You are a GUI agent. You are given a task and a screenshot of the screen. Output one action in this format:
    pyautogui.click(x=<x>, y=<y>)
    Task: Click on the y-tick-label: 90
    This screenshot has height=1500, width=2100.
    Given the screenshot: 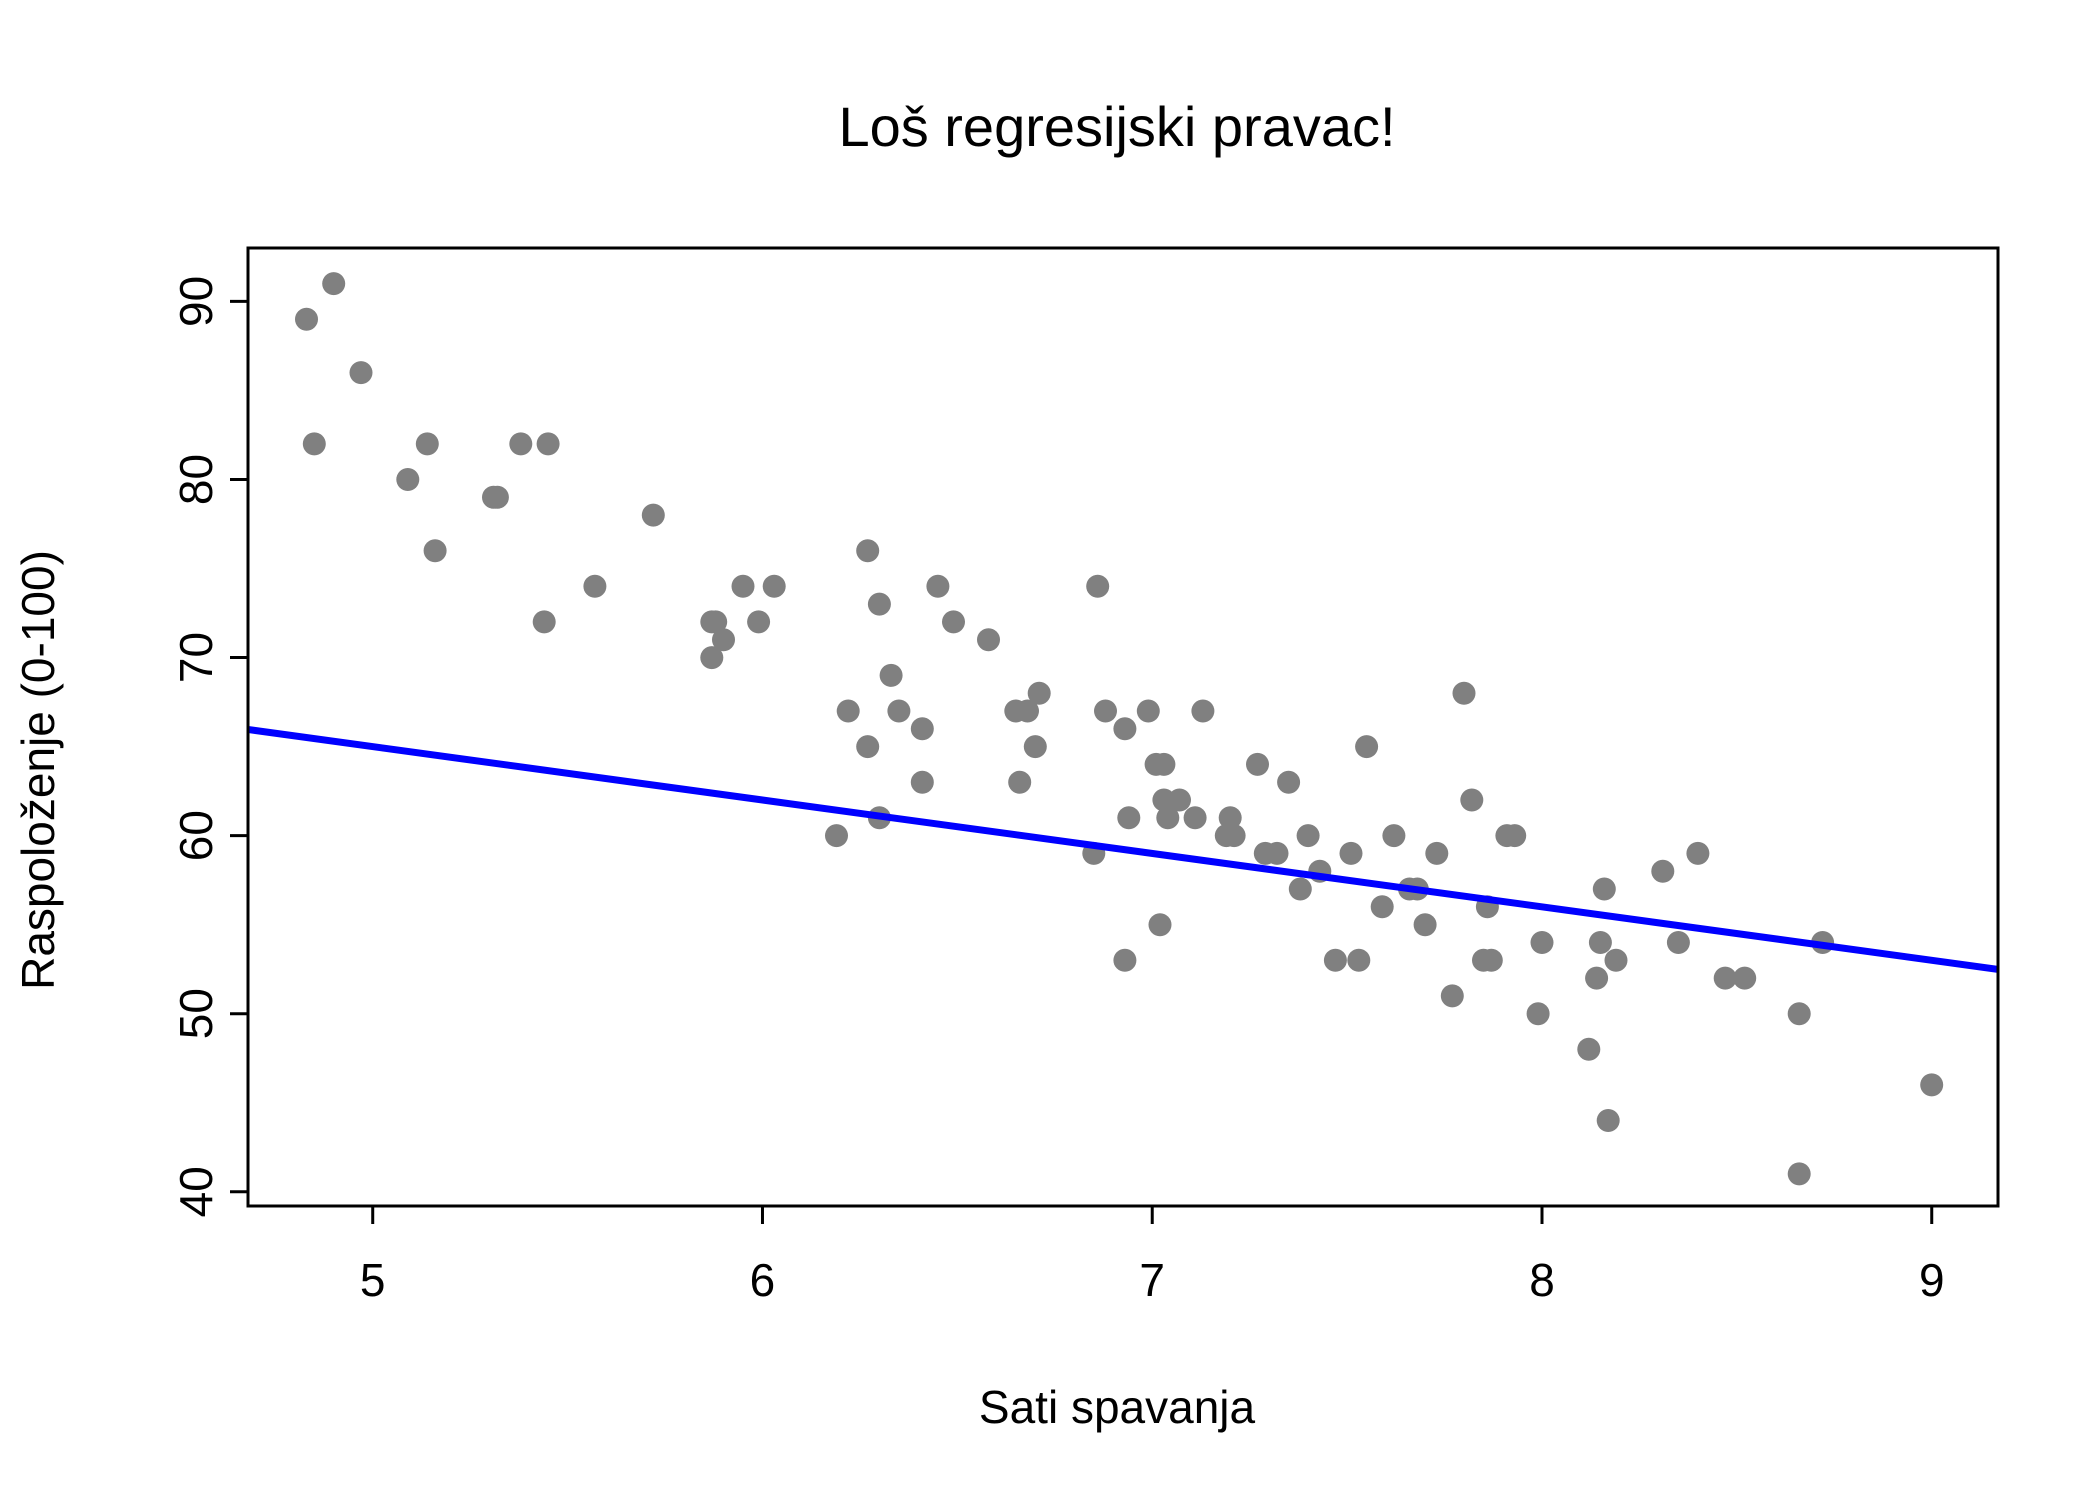 What is the action you would take?
    pyautogui.click(x=196, y=301)
    